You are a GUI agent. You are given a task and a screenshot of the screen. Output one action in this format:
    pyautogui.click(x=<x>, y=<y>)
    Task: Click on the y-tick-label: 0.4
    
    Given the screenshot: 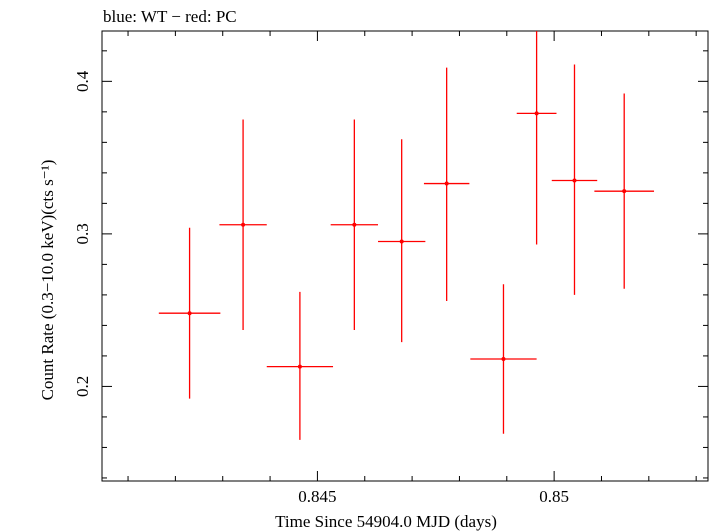 What is the action you would take?
    pyautogui.click(x=82, y=81)
    